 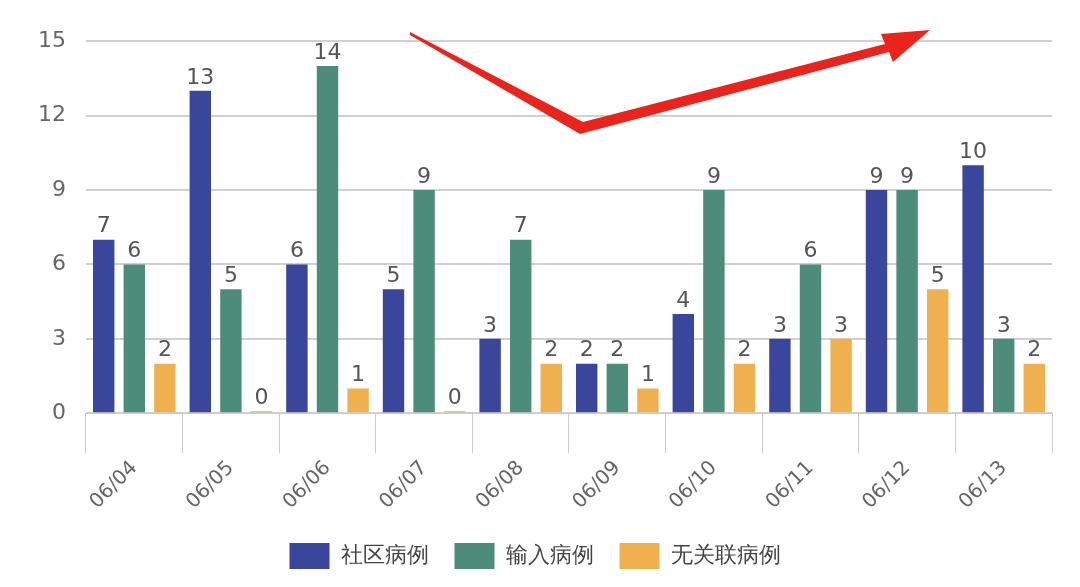 What do you see at coordinates (58, 188) in the screenshot?
I see `y-tick-label: 9` at bounding box center [58, 188].